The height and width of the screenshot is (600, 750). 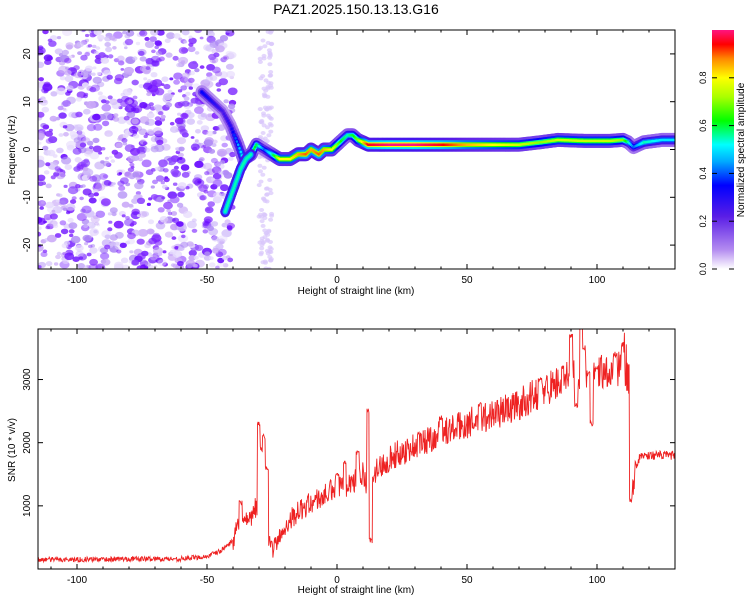 What do you see at coordinates (703, 173) in the screenshot?
I see `colorbar-tick-label: 0.4` at bounding box center [703, 173].